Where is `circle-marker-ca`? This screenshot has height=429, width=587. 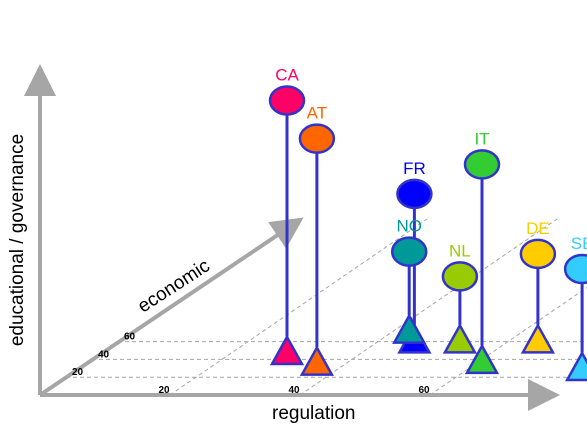
circle-marker-ca is located at coordinates (287, 100).